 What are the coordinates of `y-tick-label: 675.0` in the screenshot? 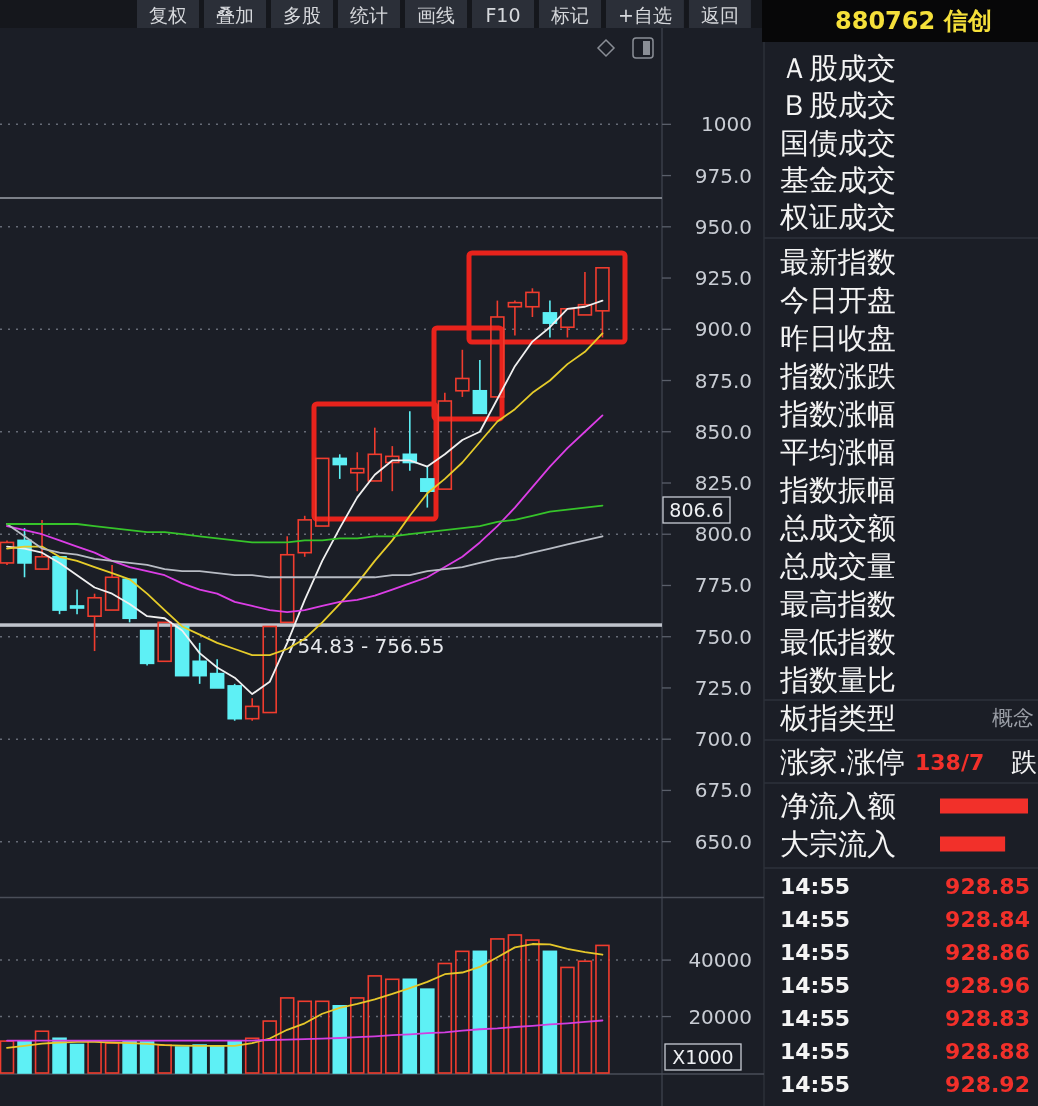 It's located at (723, 790).